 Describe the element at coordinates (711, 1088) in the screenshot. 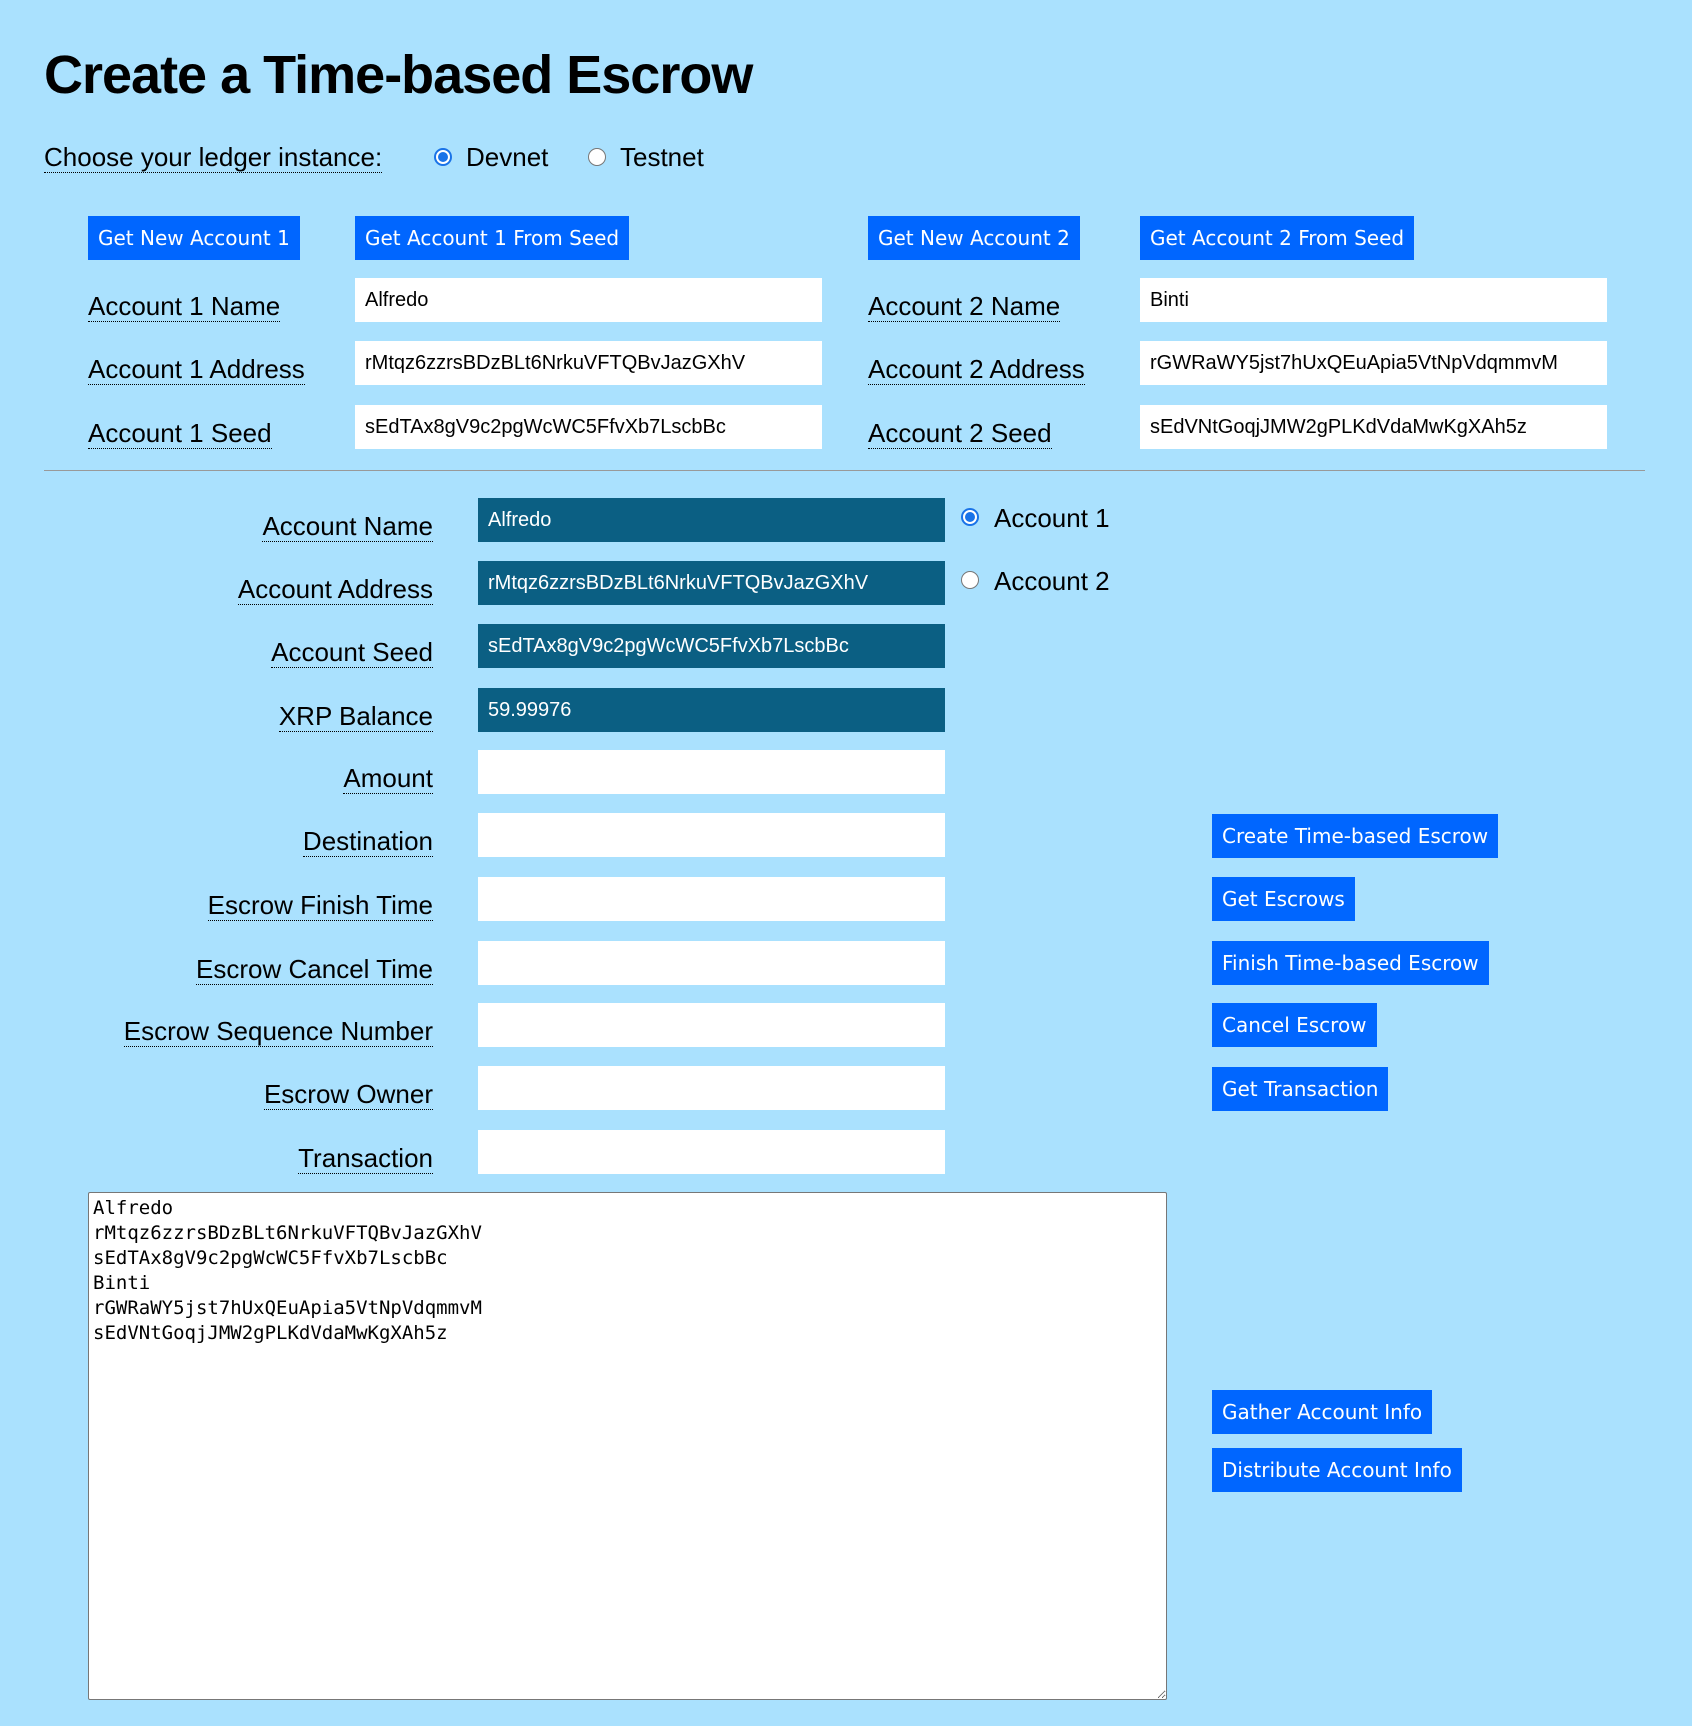

I see `escrow-owner-input` at that location.